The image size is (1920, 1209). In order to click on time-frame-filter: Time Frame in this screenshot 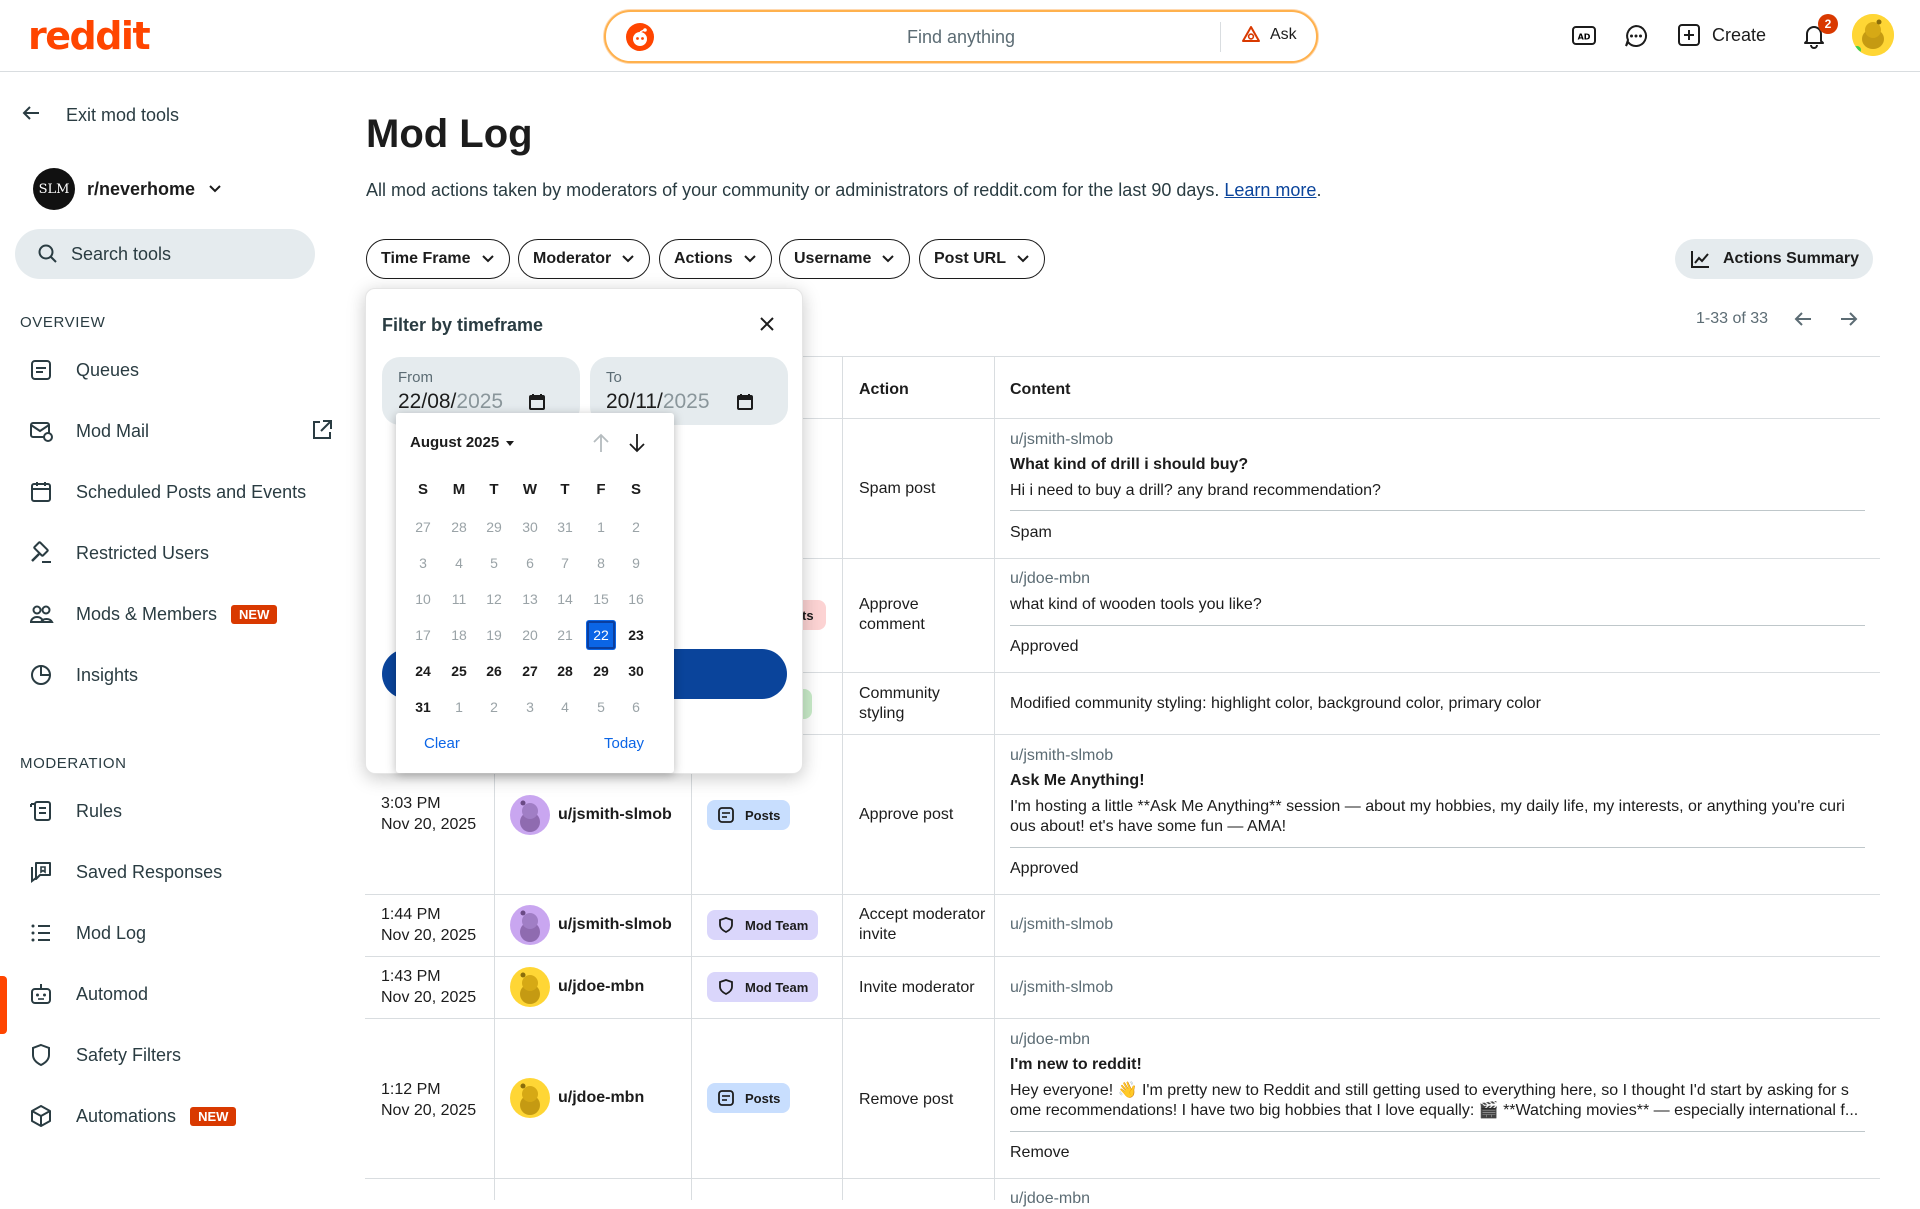, I will do `click(438, 259)`.